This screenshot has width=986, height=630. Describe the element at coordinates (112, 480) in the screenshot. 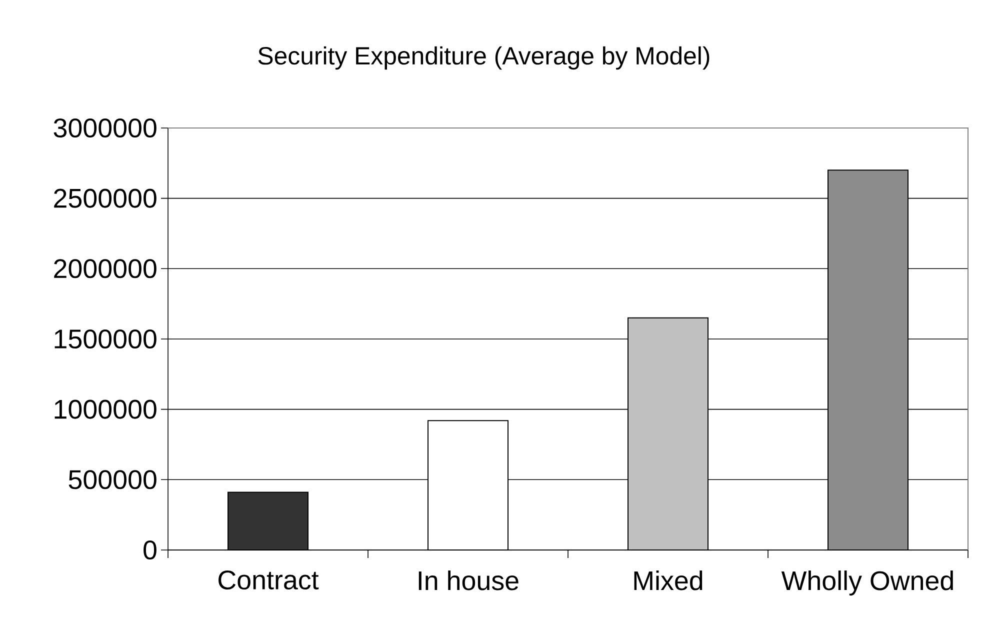

I see `y-tick-label: 500000` at that location.